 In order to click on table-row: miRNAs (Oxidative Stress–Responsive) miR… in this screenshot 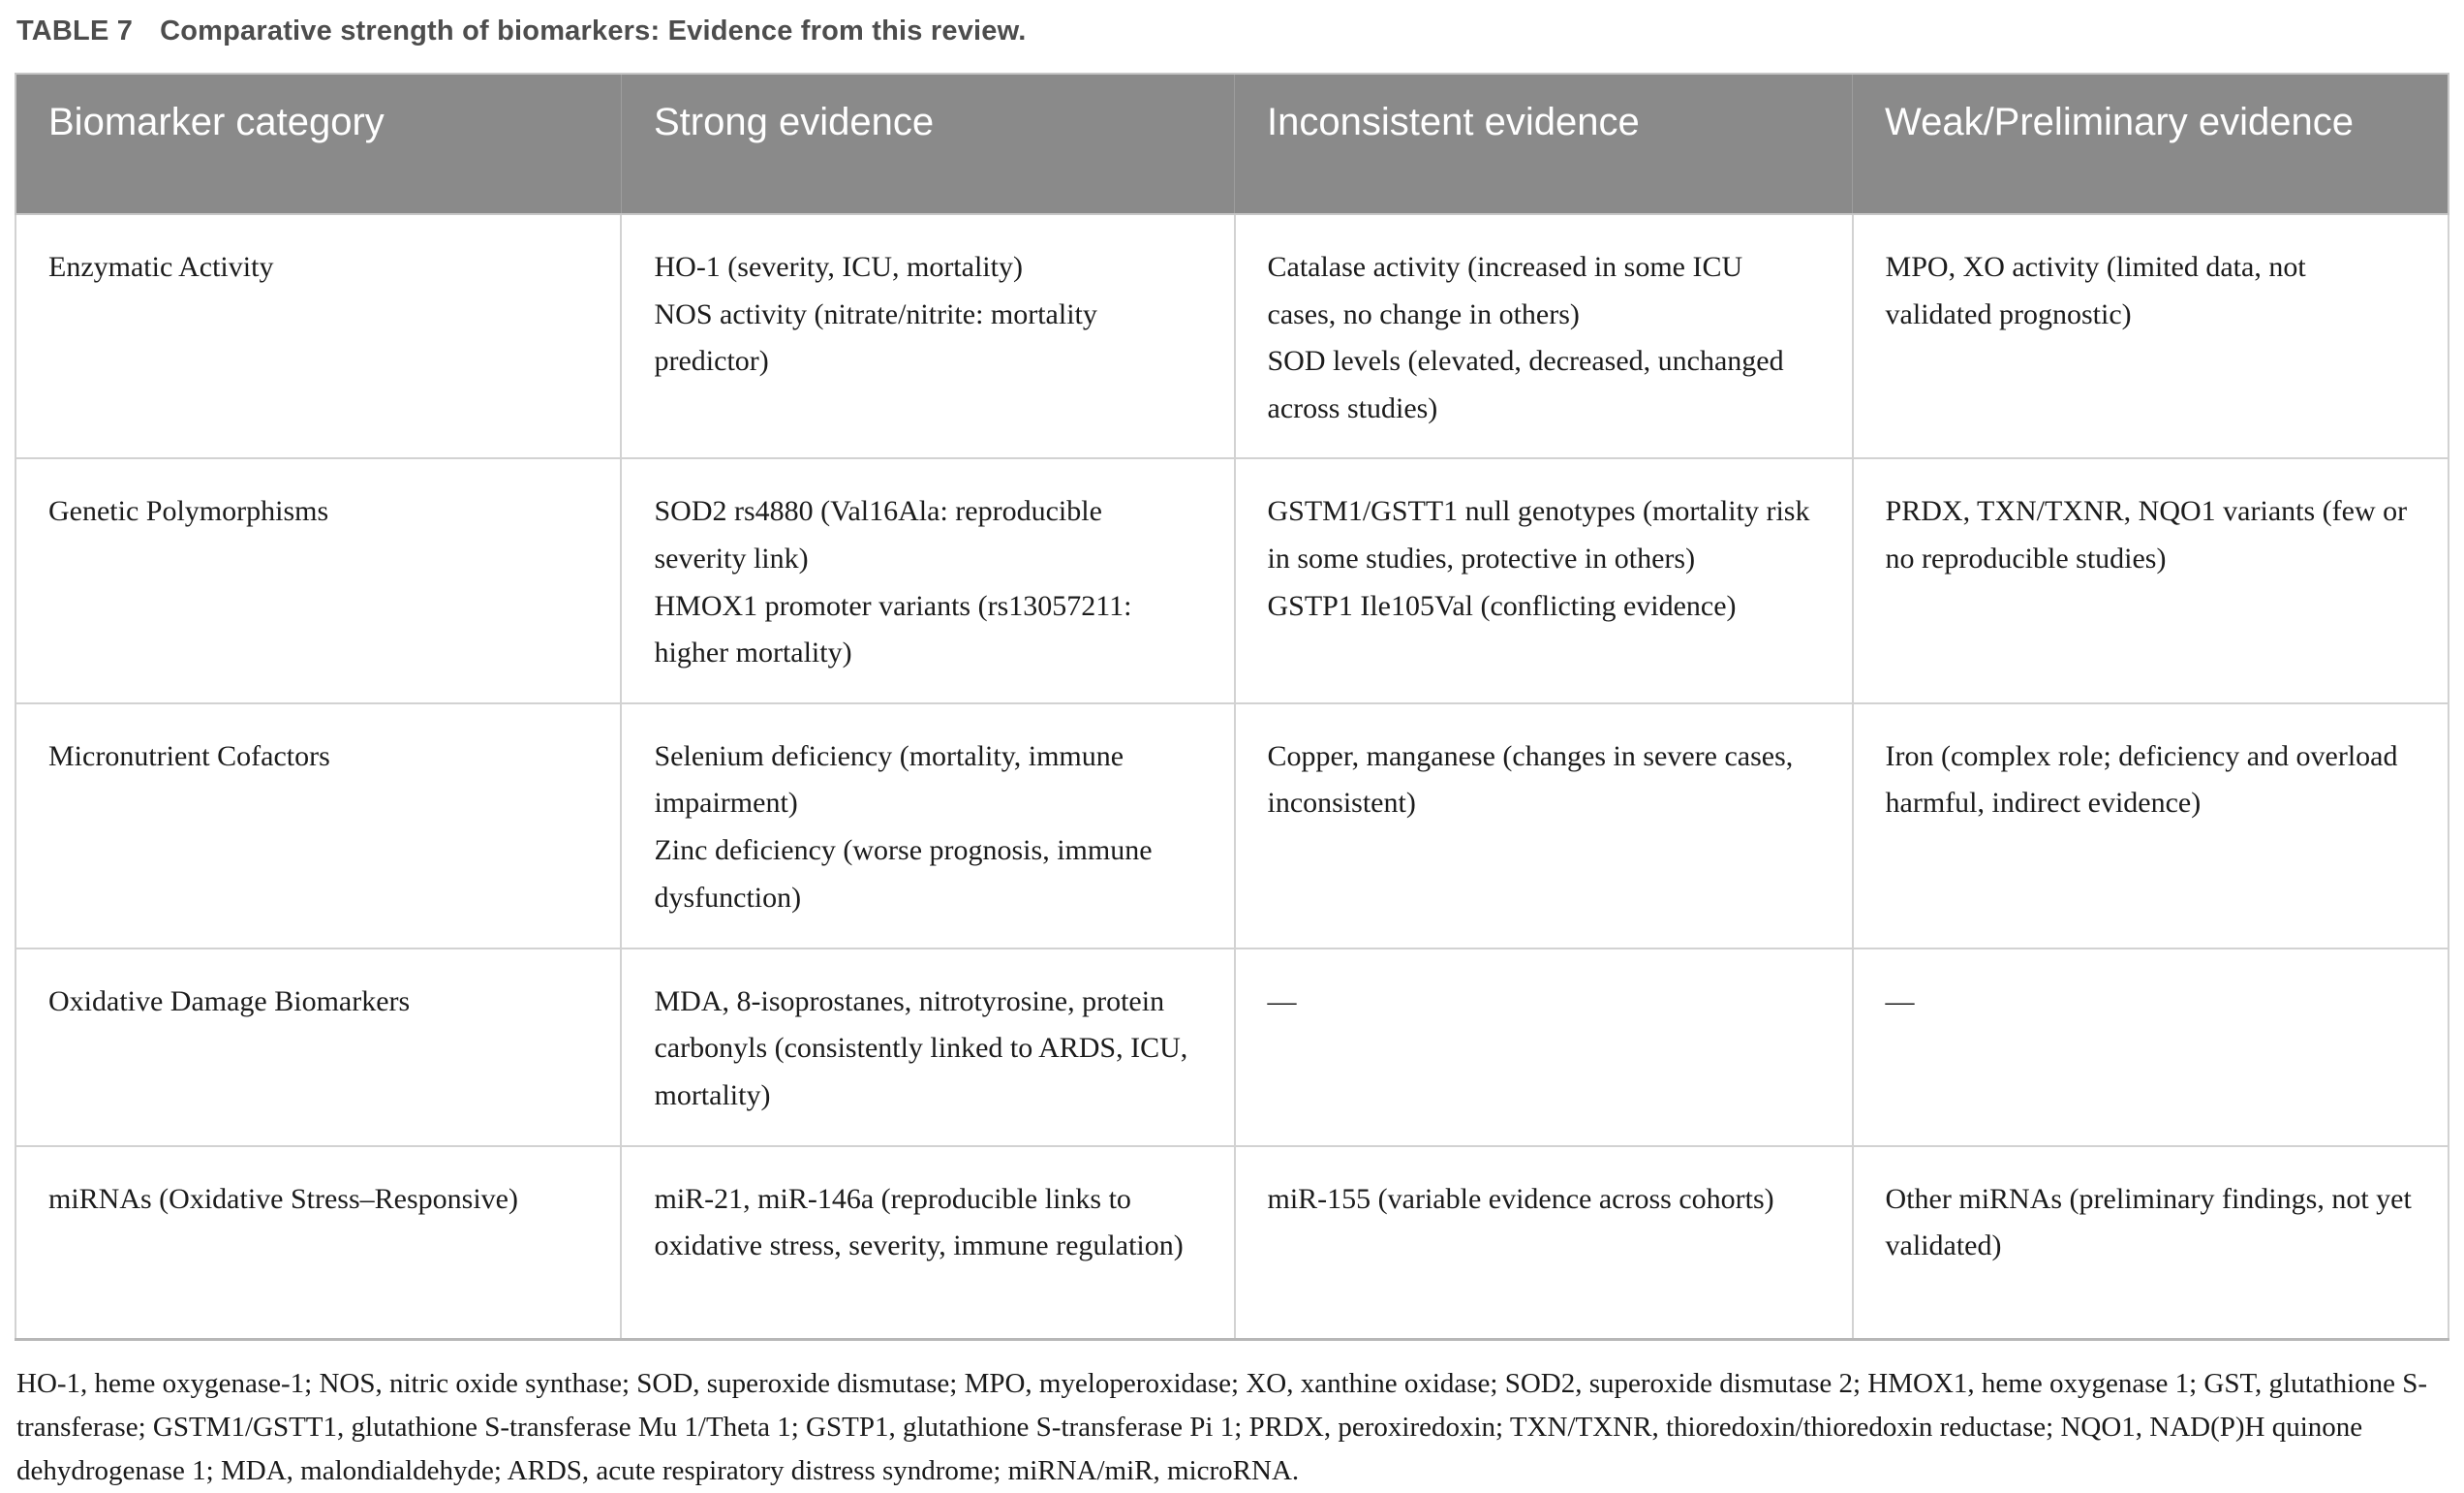, I will do `click(1232, 1242)`.